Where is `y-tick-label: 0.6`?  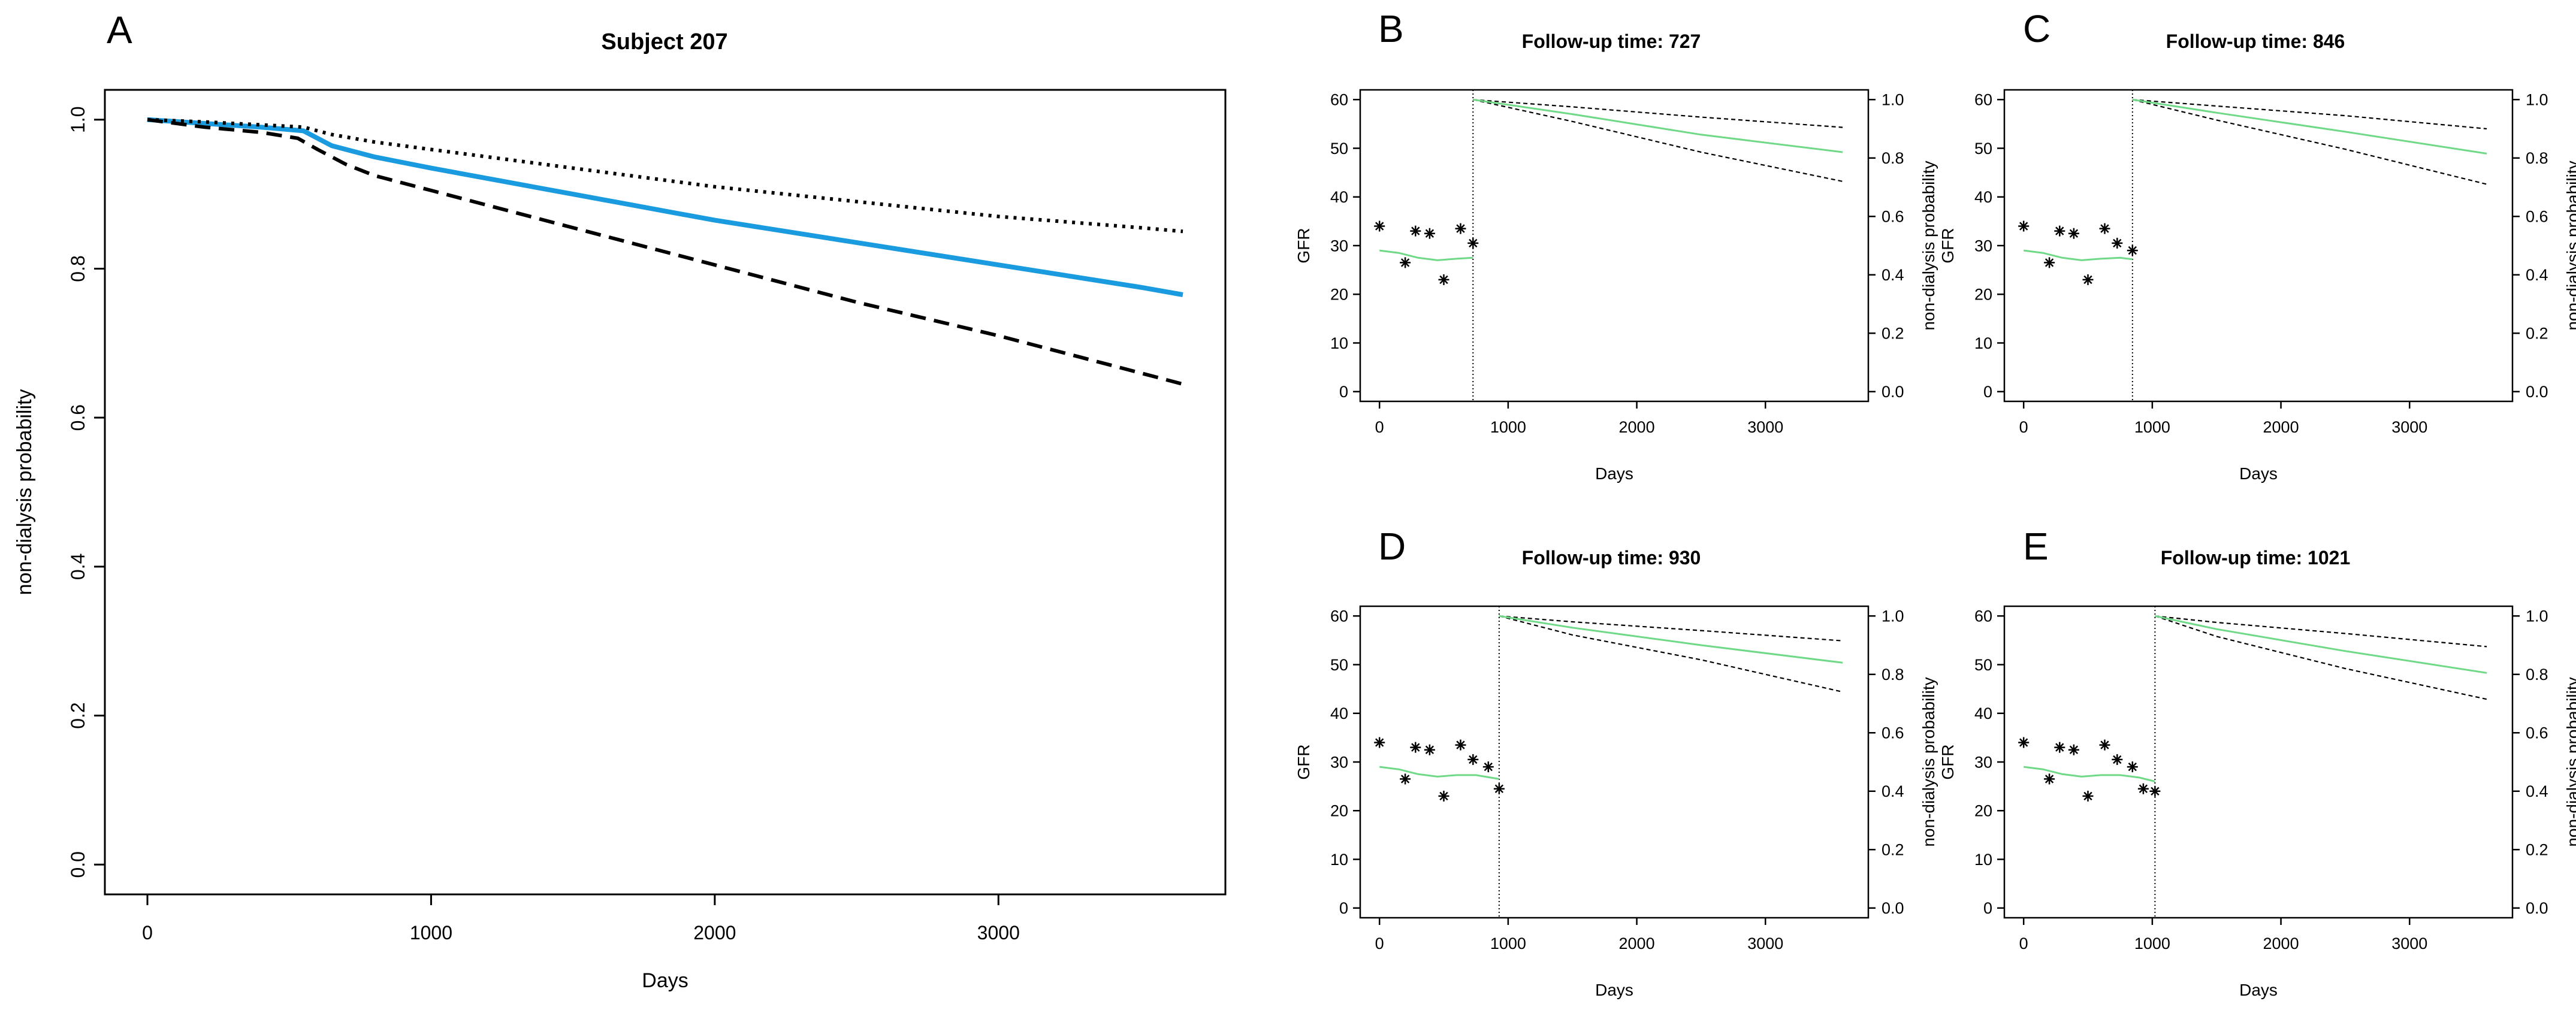 y-tick-label: 0.6 is located at coordinates (78, 417).